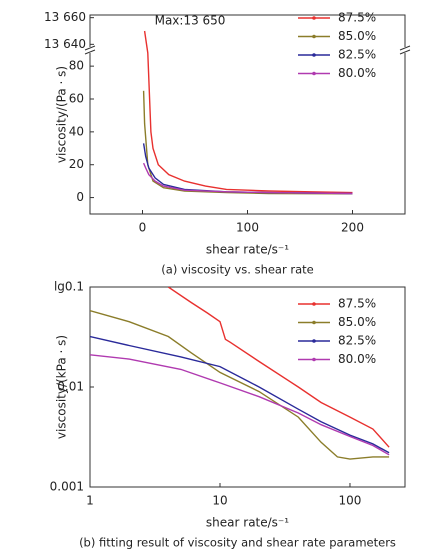 The width and height of the screenshot is (431, 556). Describe the element at coordinates (70, 387) in the screenshot. I see `y-tick-label: 0.01` at that location.